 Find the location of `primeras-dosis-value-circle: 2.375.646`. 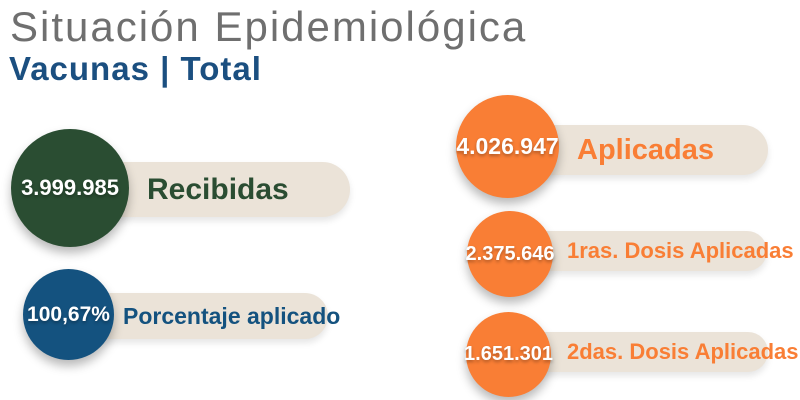

primeras-dosis-value-circle: 2.375.646 is located at coordinates (510, 254).